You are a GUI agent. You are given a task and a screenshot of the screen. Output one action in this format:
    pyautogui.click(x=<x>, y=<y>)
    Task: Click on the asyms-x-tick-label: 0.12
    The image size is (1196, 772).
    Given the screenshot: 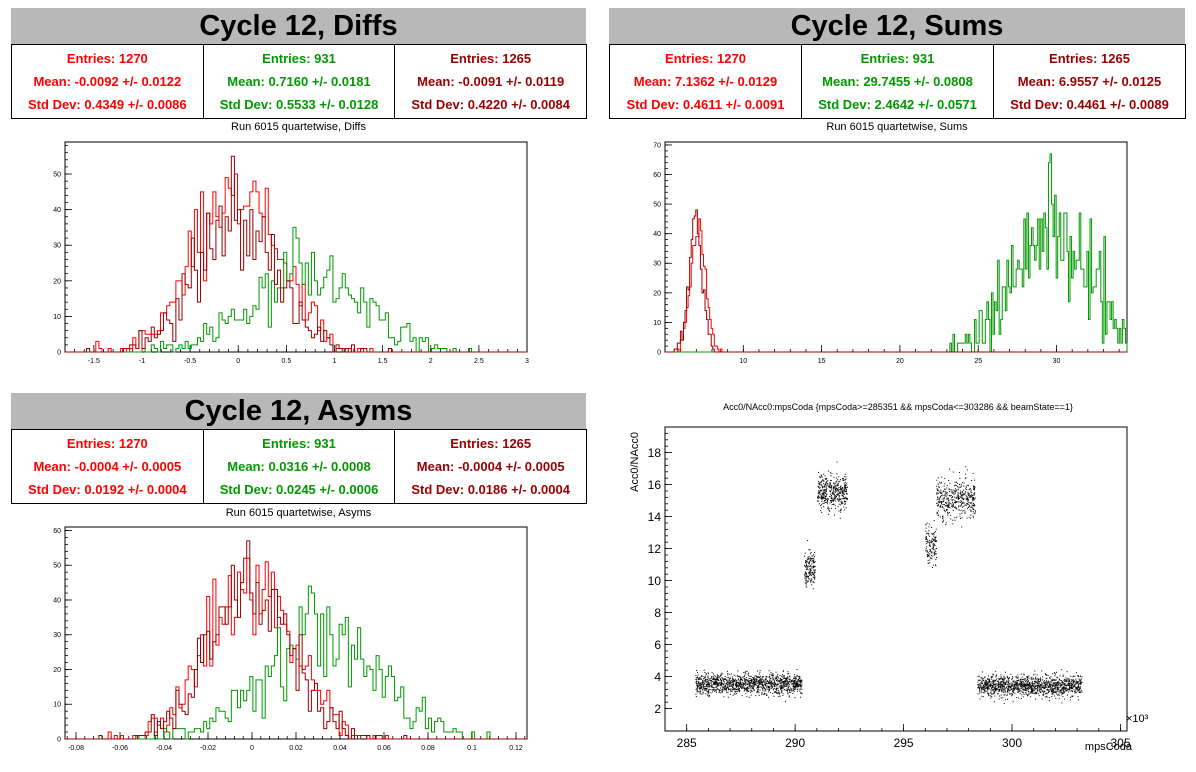 What is the action you would take?
    pyautogui.click(x=516, y=748)
    